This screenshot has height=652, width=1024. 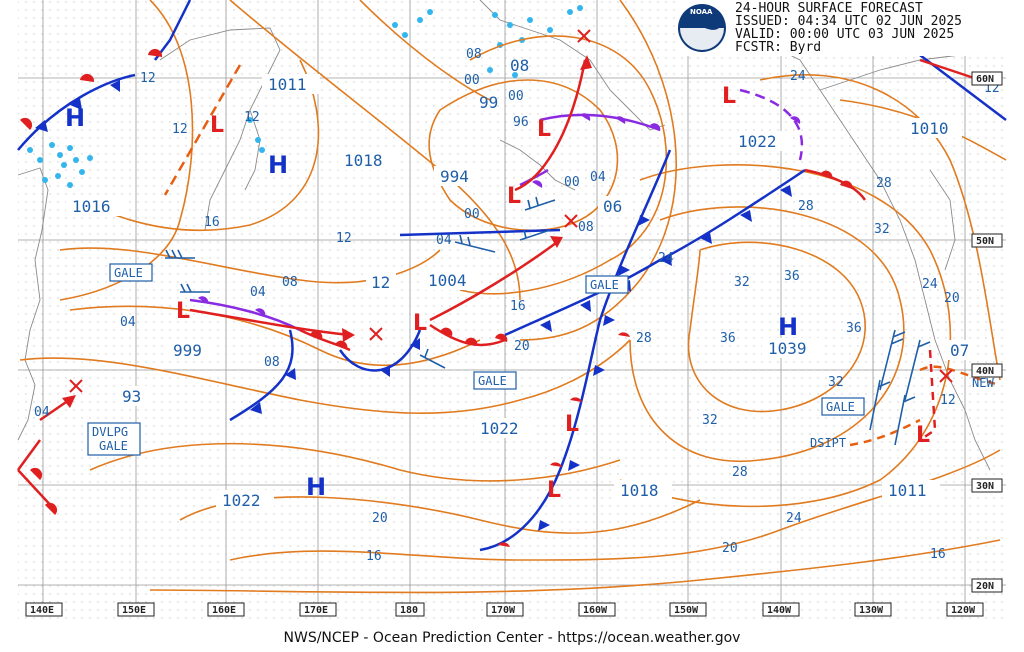 I want to click on low-center-1: L, so click(x=217, y=125).